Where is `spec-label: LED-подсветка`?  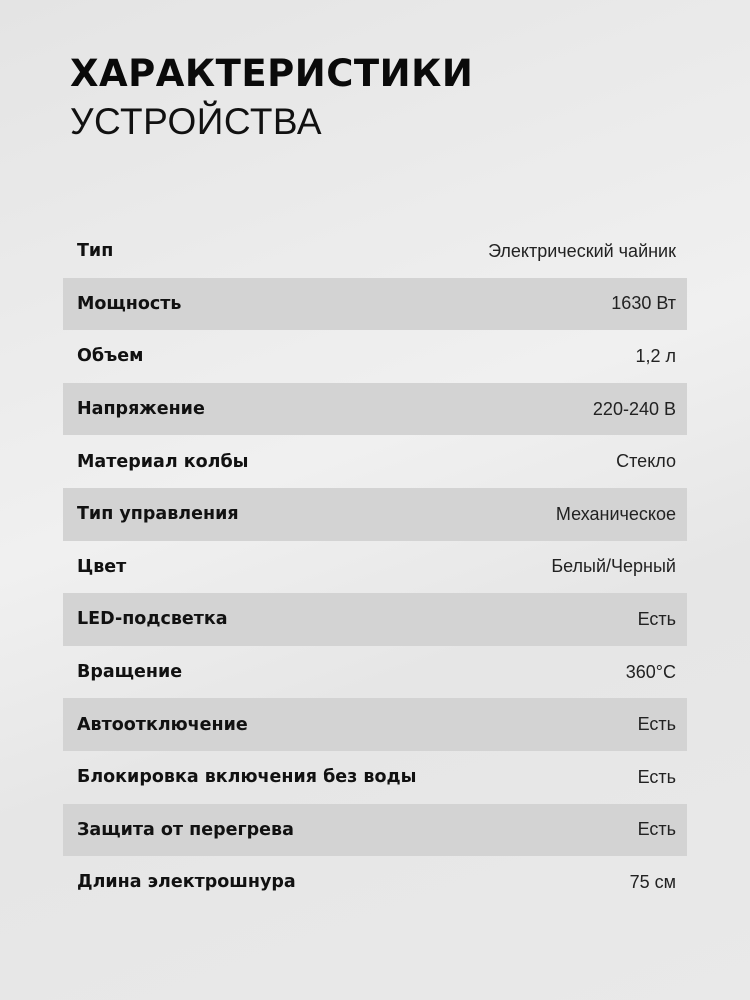
spec-label: LED-подсветка is located at coordinates (152, 619).